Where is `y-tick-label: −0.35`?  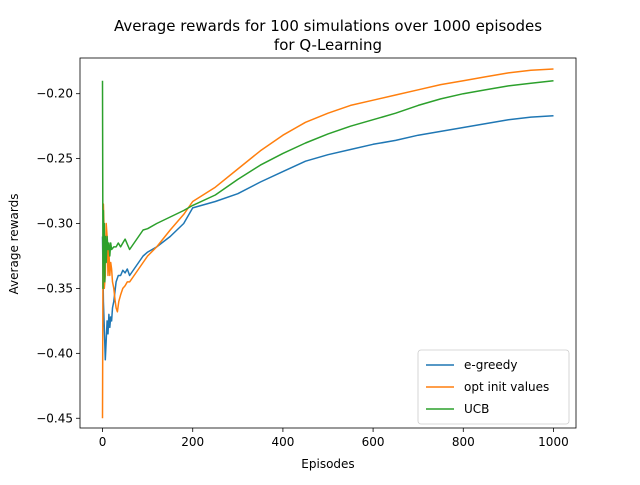
y-tick-label: −0.35 is located at coordinates (54, 288).